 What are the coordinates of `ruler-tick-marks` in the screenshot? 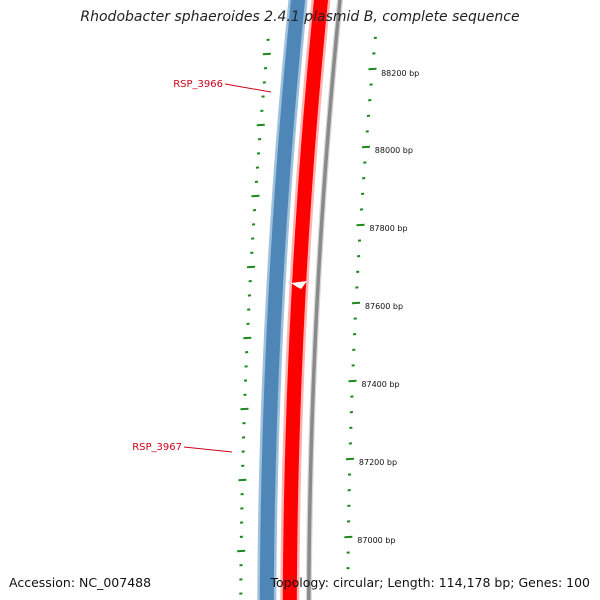 It's located at (360, 303).